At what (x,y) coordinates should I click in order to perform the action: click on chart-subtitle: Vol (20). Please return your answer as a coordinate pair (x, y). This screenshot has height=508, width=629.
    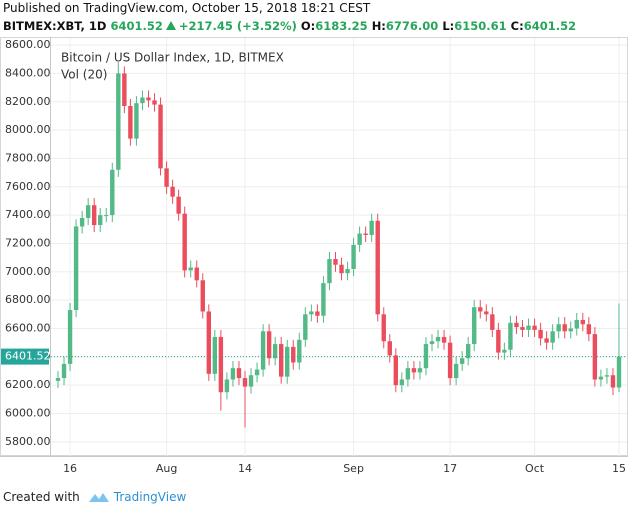
    Looking at the image, I should click on (84, 75).